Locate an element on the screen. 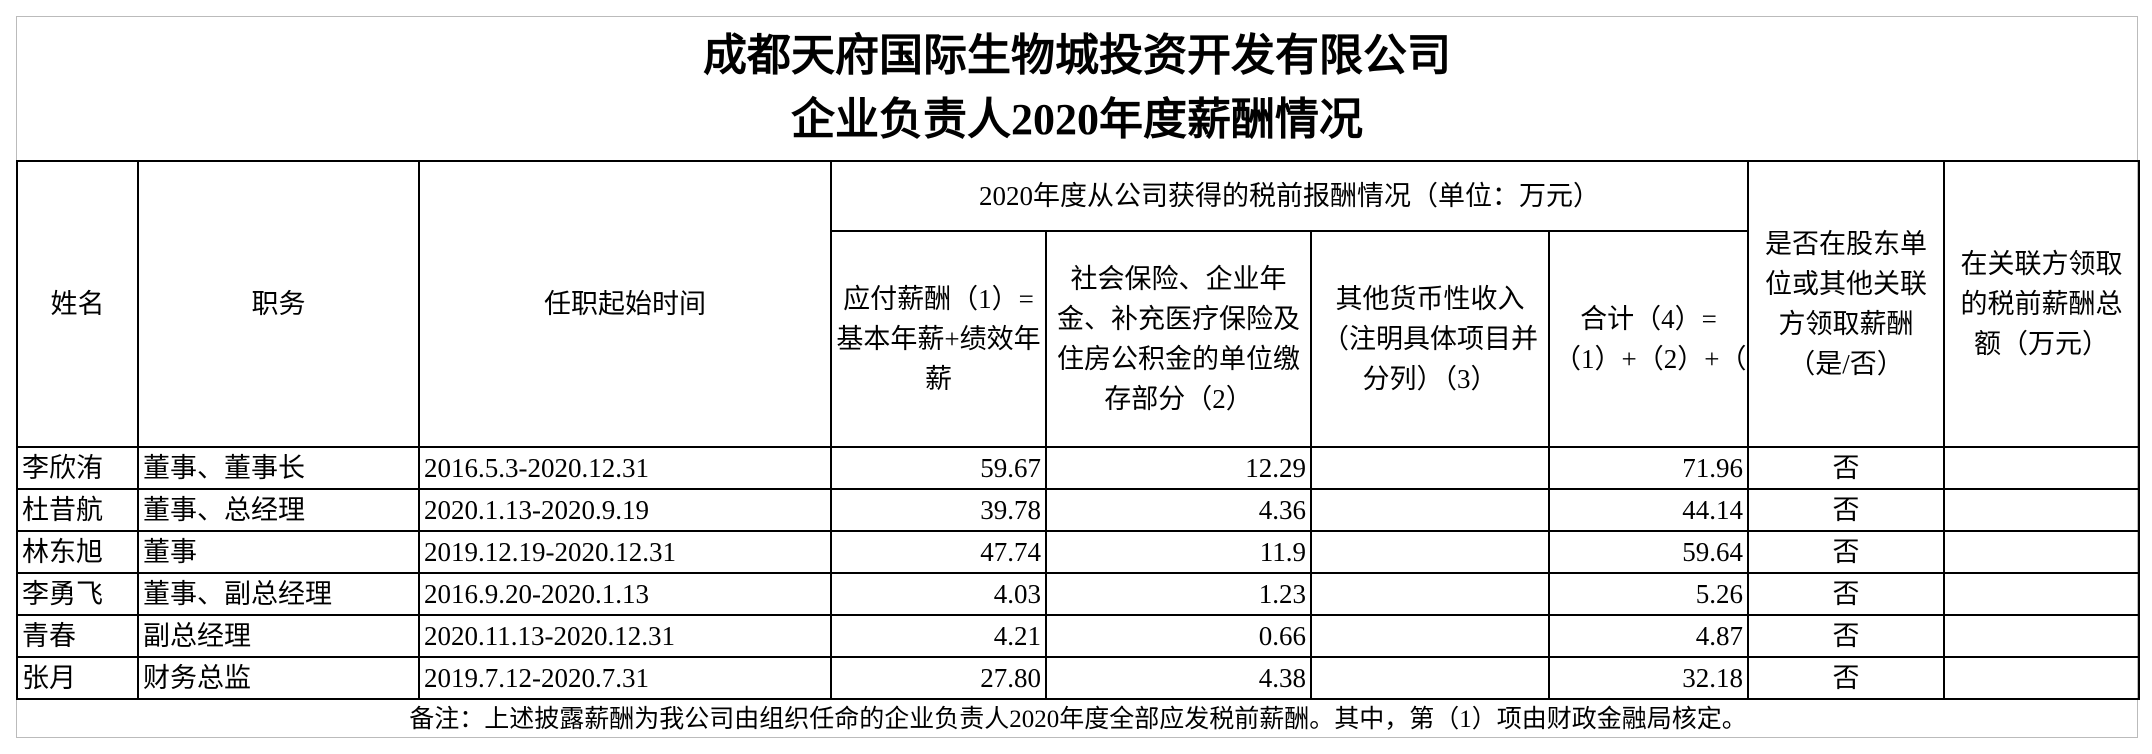 This screenshot has width=2152, height=754. table-row: 青春 副总经理 2020.11.13-2020.12.31 4.21 0.66 4.87 否 is located at coordinates (1078, 636).